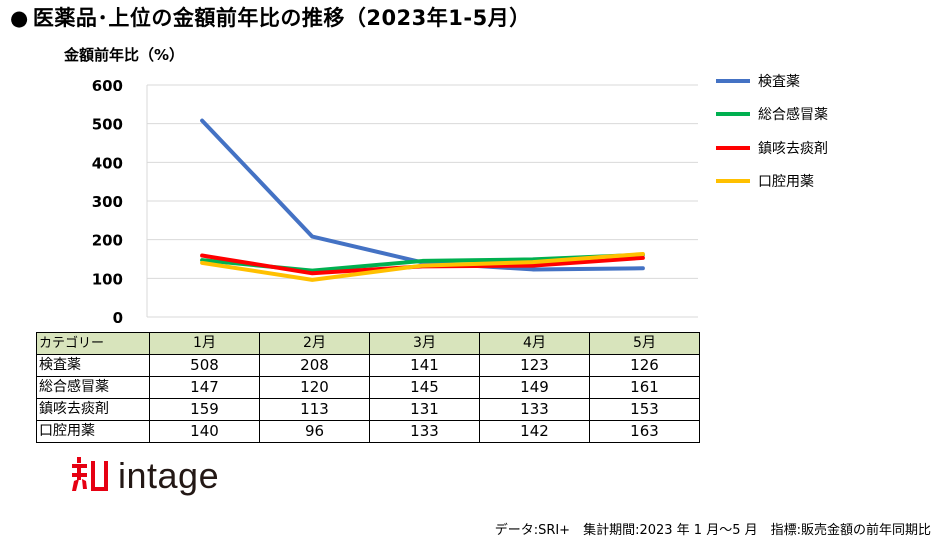 The image size is (941, 543). What do you see at coordinates (93, 409) in the screenshot?
I see `table-cell-category: 鎮咳去痰剤` at bounding box center [93, 409].